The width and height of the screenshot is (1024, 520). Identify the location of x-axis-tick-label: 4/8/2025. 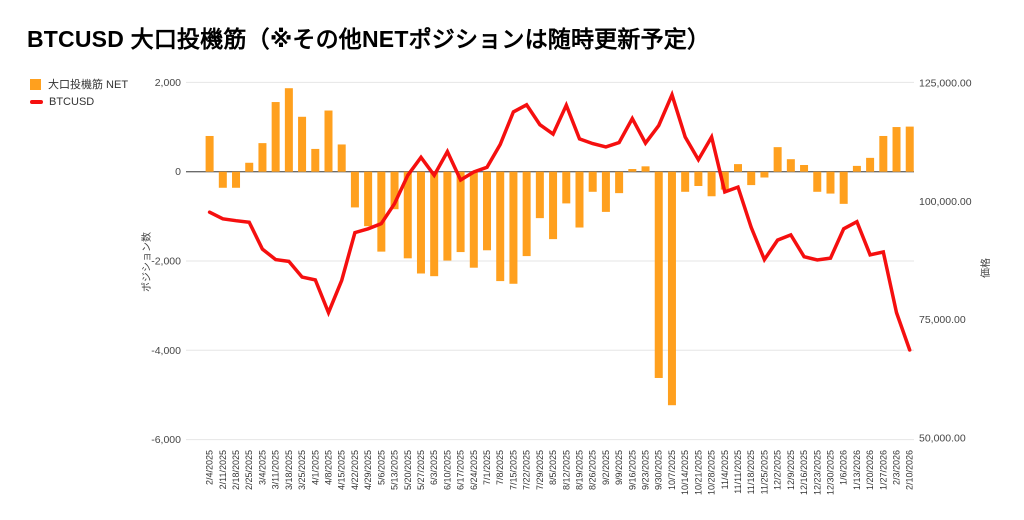
(328, 467).